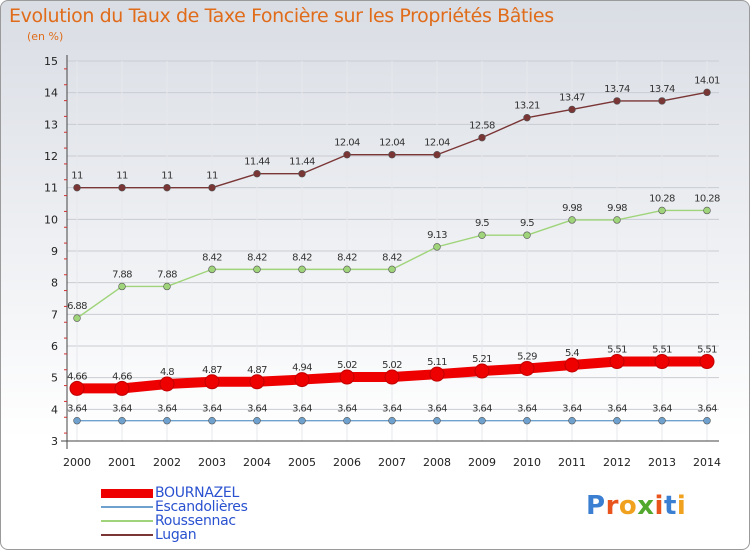  What do you see at coordinates (54, 314) in the screenshot?
I see `y-tick-label: 7` at bounding box center [54, 314].